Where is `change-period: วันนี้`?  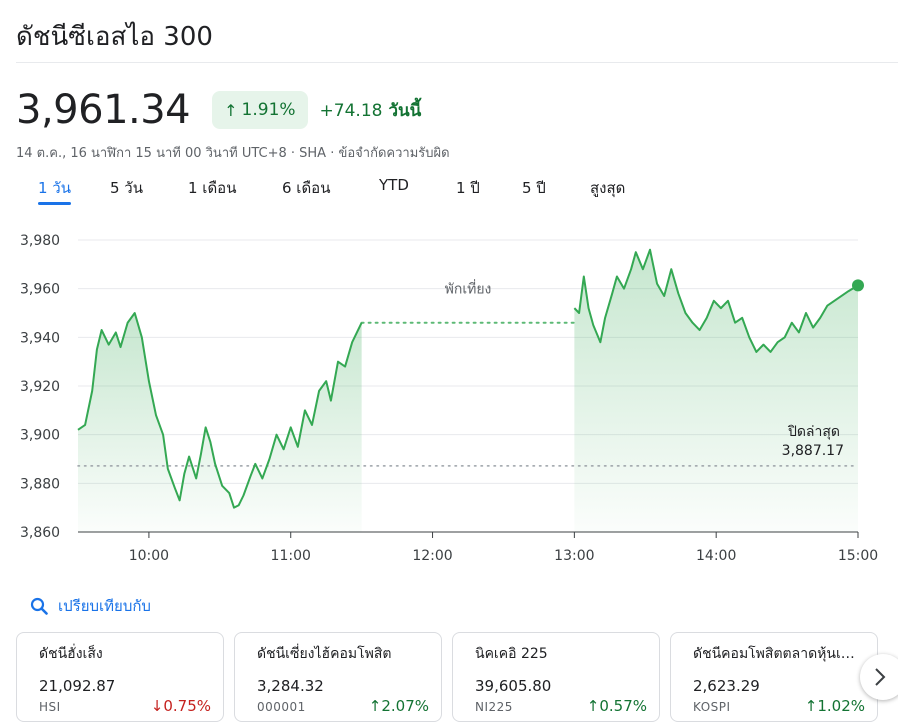
change-period: วันนี้ is located at coordinates (405, 110).